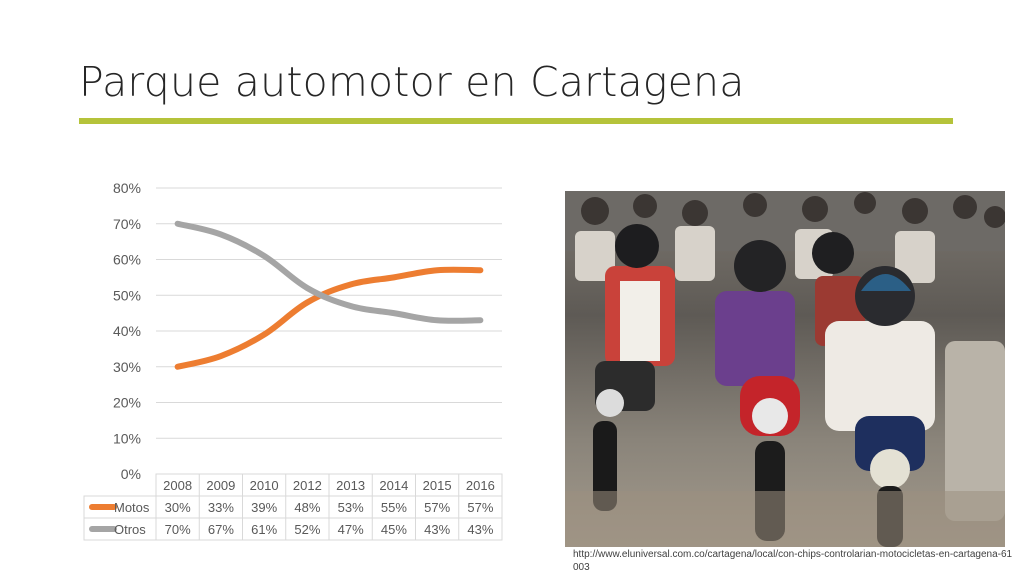 This screenshot has height=576, width=1024. Describe the element at coordinates (351, 507) in the screenshot. I see `data-label-motos: 53%` at that location.